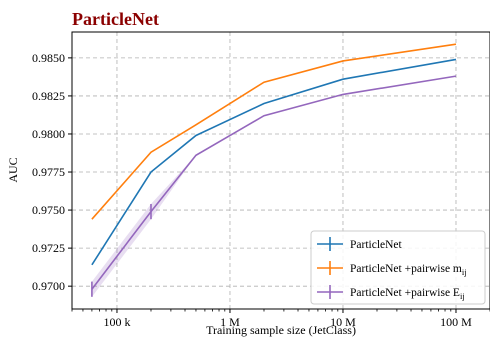  What do you see at coordinates (48, 134) in the screenshot?
I see `y-tick-label: 0.9800` at bounding box center [48, 134].